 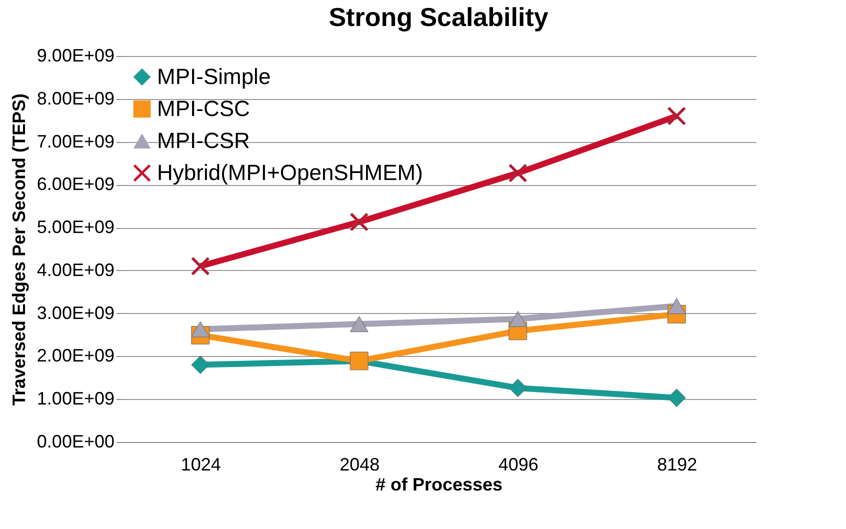 What do you see at coordinates (75, 398) in the screenshot?
I see `y-tick-label: 1.00E+09` at bounding box center [75, 398].